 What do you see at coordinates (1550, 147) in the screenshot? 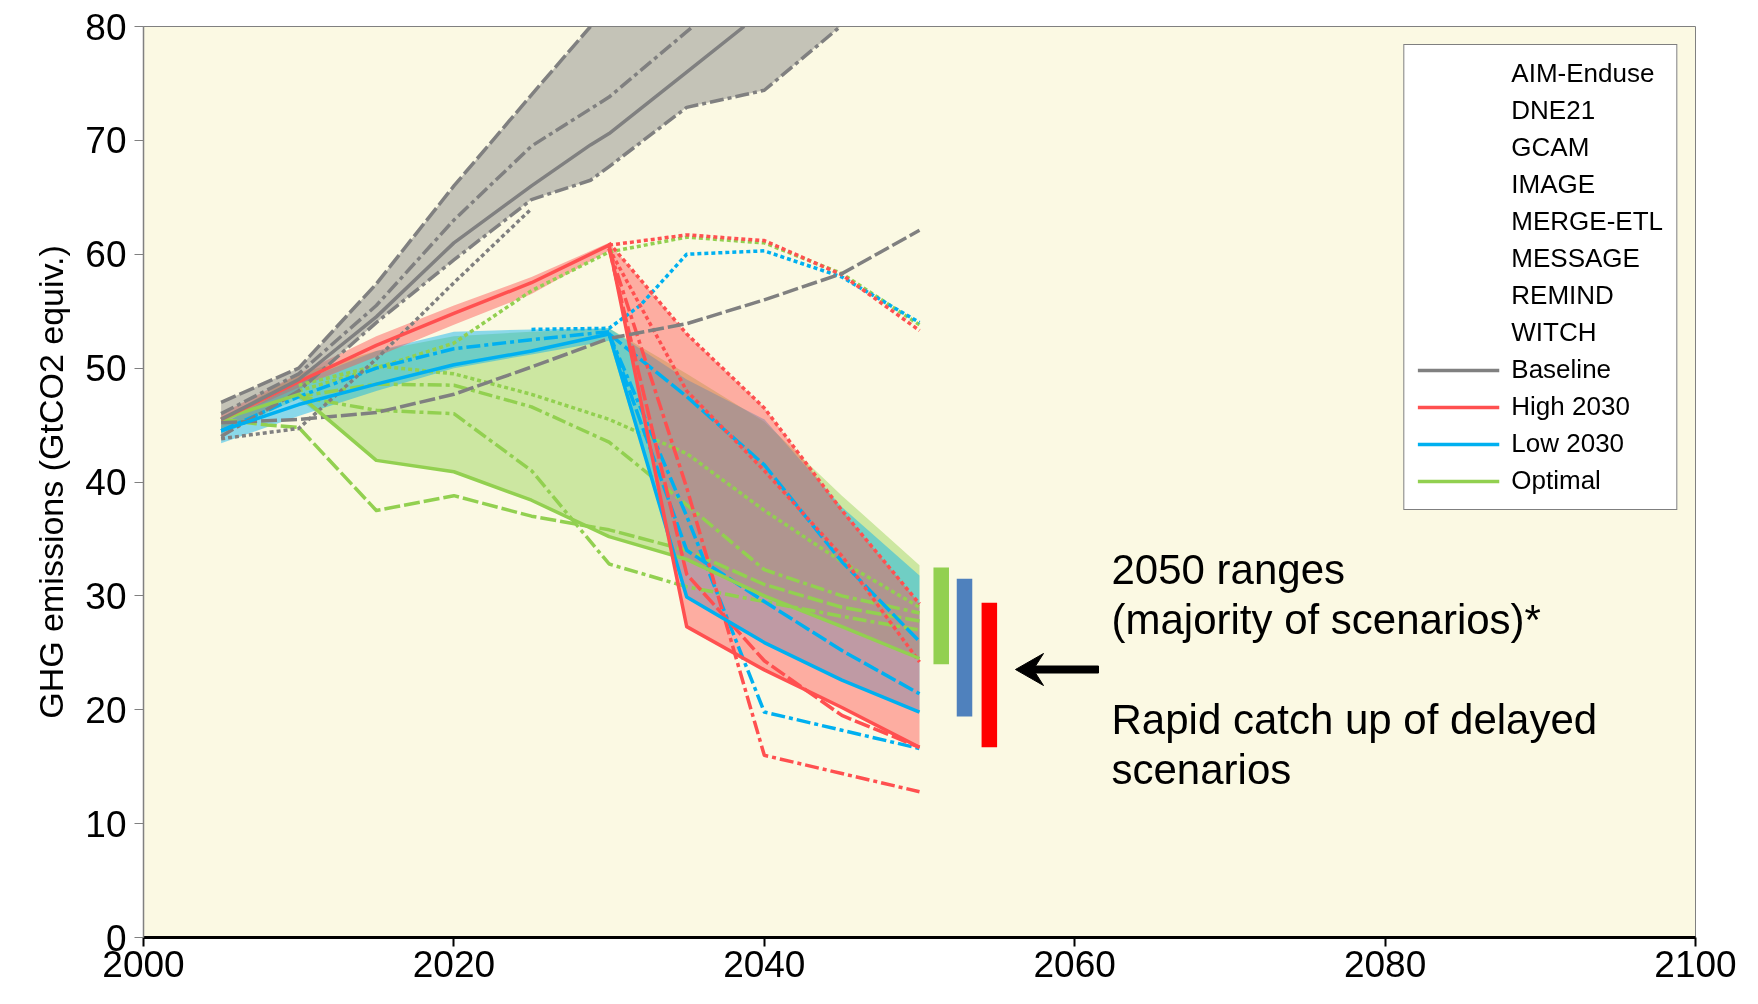
I see `text: GCAM` at bounding box center [1550, 147].